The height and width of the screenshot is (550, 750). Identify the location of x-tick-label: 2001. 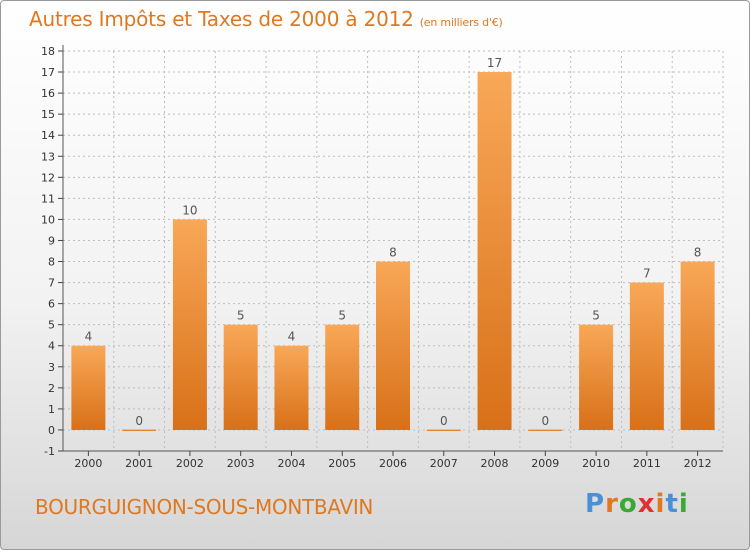
(139, 463).